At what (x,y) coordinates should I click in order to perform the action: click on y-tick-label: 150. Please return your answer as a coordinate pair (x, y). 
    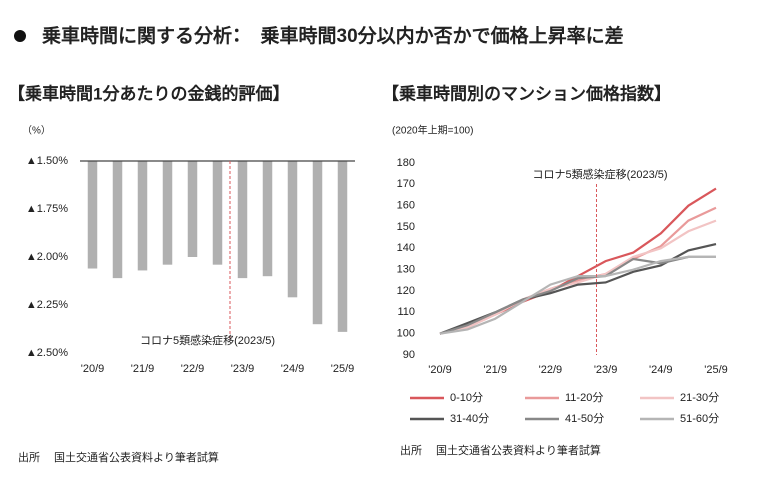
    Looking at the image, I should click on (406, 227).